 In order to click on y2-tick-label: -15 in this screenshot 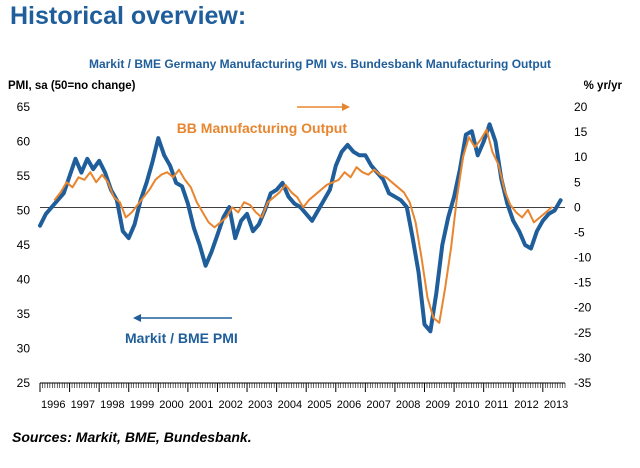, I will do `click(583, 283)`.